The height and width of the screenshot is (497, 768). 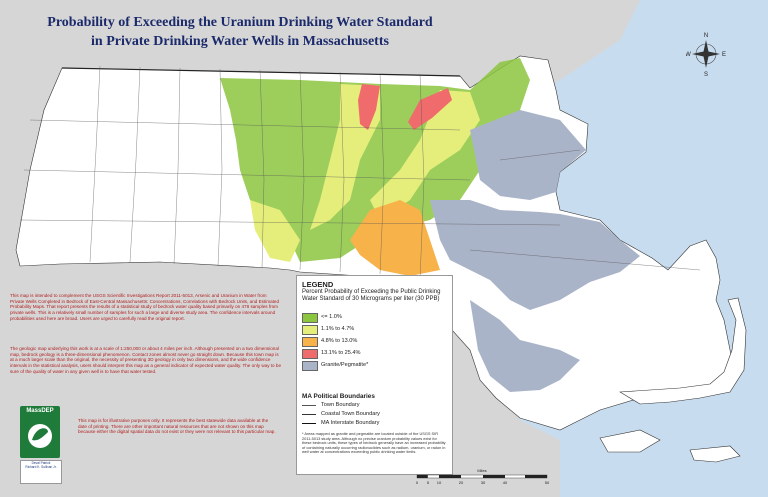 What do you see at coordinates (706, 75) in the screenshot?
I see `compass-s: S` at bounding box center [706, 75].